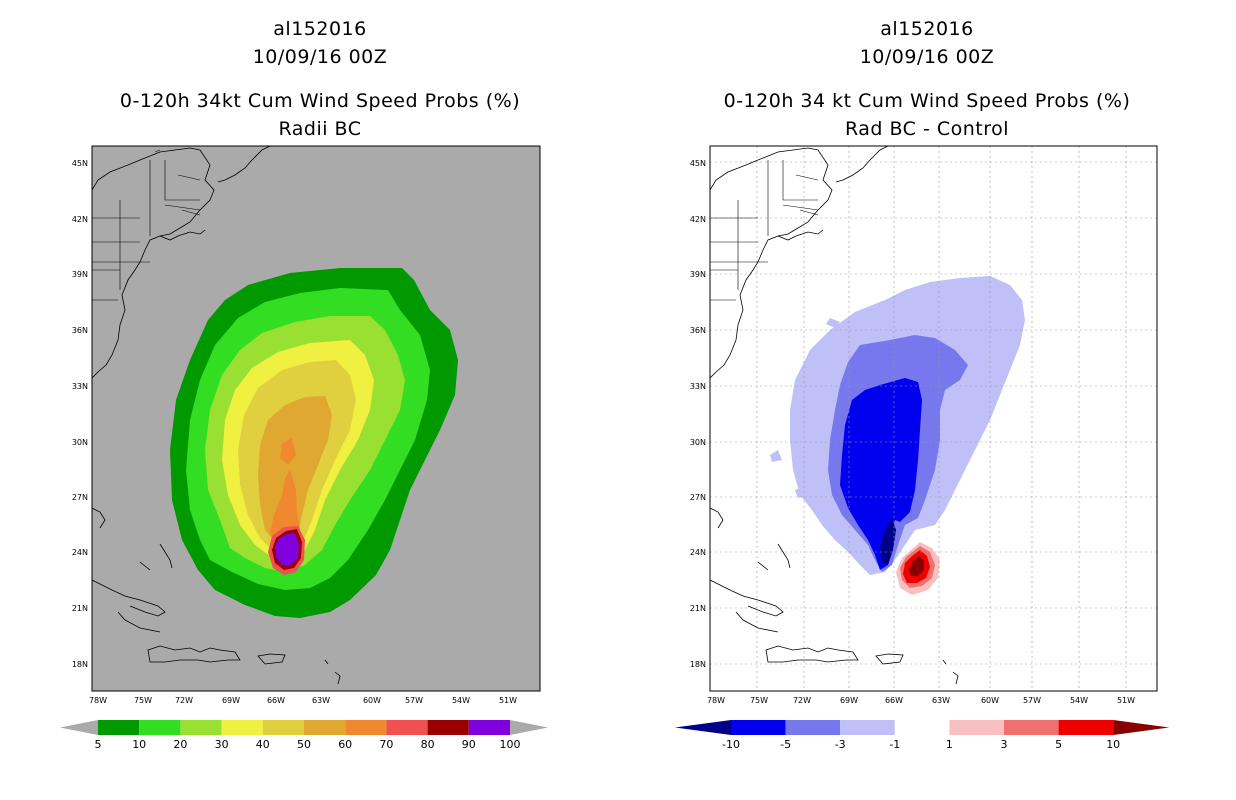 This screenshot has width=1236, height=800. I want to click on right-colorbar-label: -10, so click(731, 744).